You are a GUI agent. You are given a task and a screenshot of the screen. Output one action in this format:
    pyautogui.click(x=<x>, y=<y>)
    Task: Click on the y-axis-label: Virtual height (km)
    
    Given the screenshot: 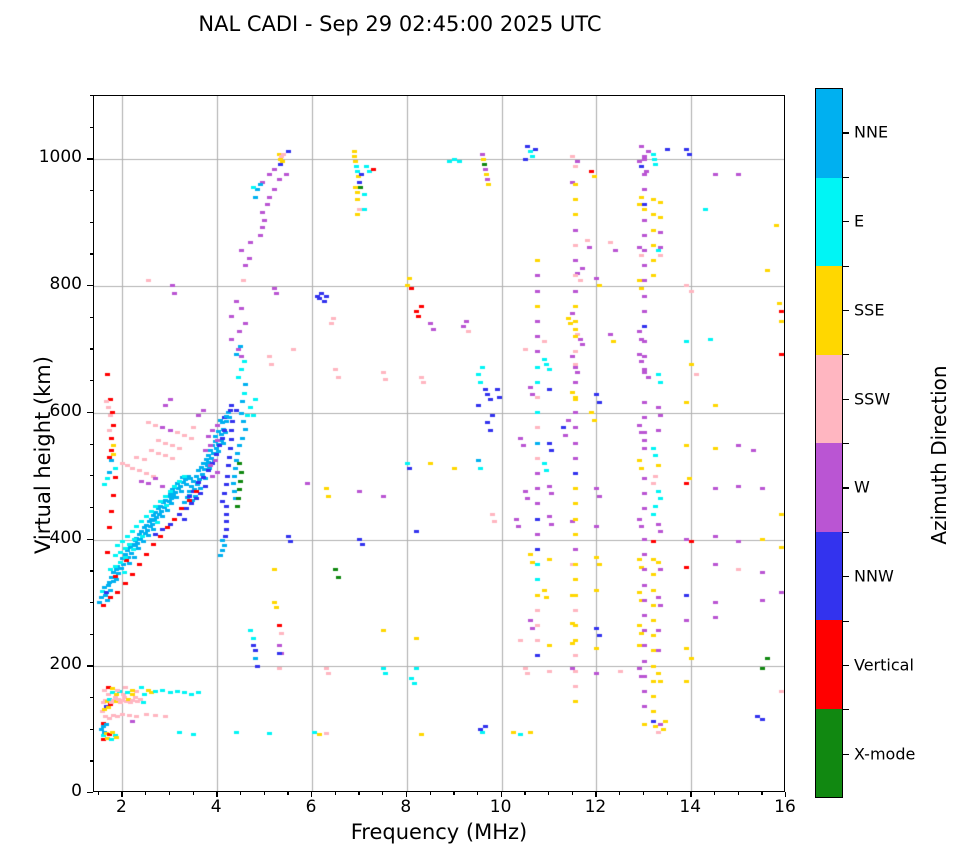 What is the action you would take?
    pyautogui.click(x=43, y=455)
    